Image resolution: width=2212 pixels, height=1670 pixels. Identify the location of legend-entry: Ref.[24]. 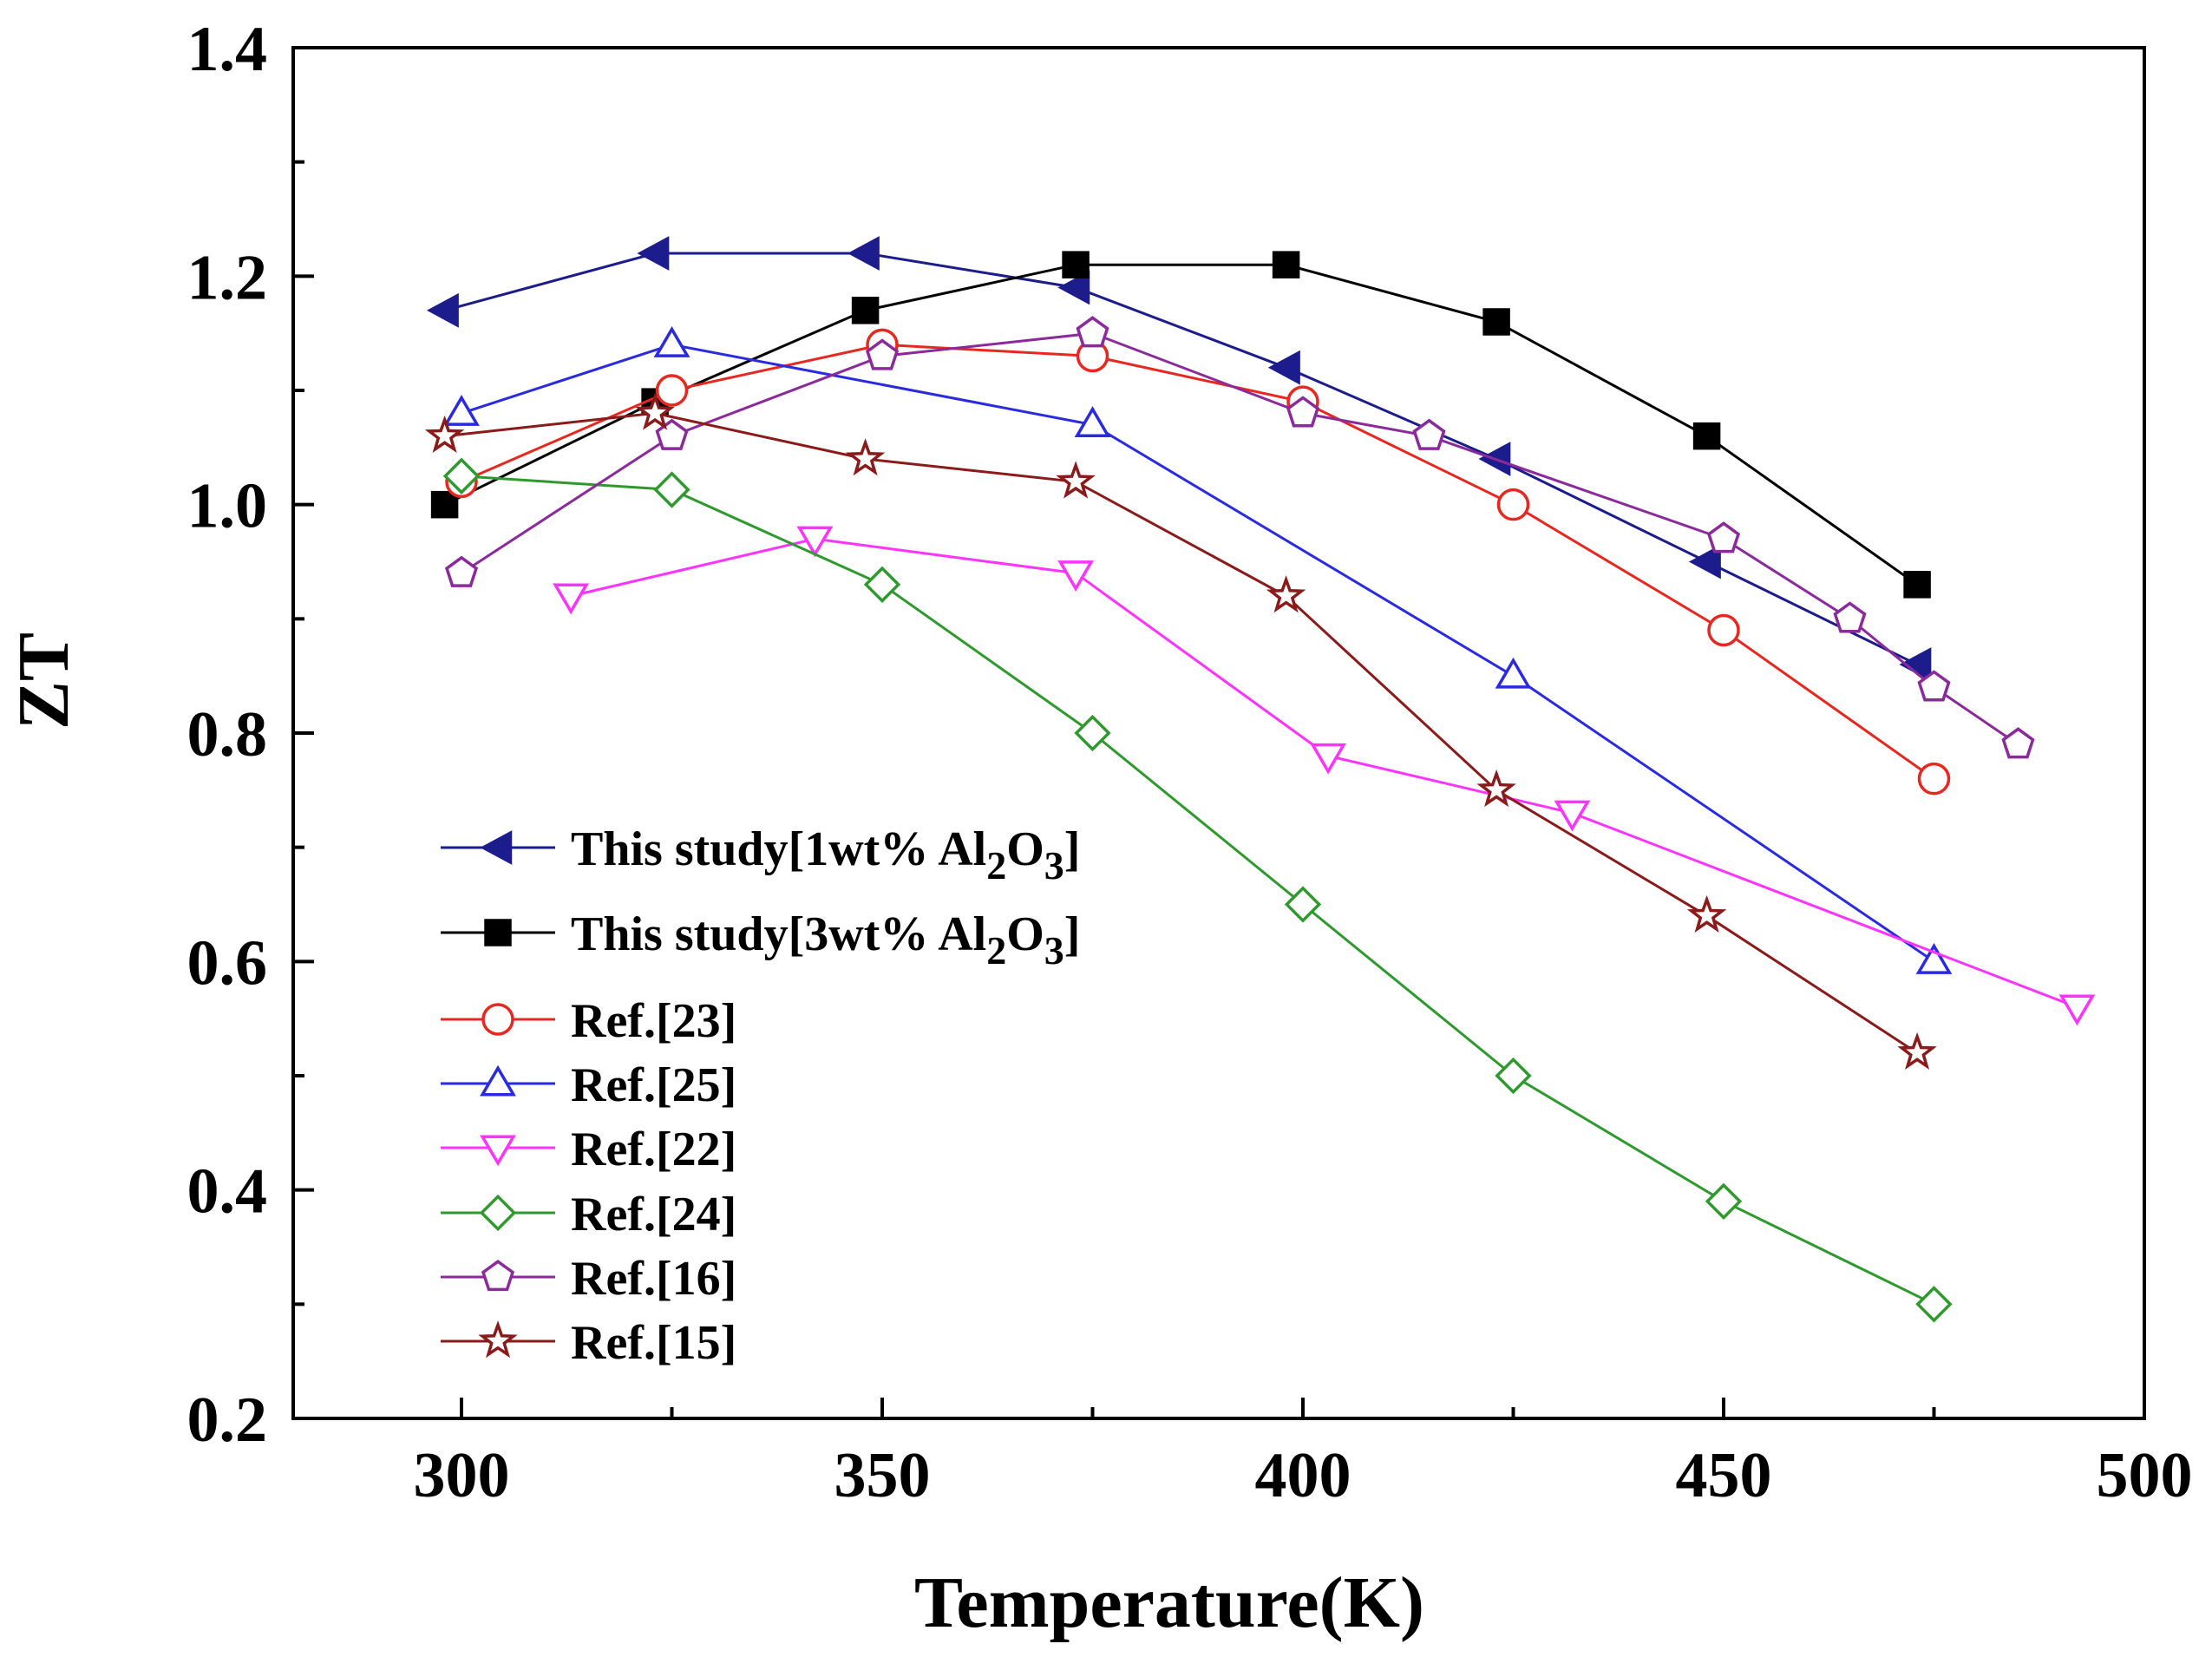
(588, 1214).